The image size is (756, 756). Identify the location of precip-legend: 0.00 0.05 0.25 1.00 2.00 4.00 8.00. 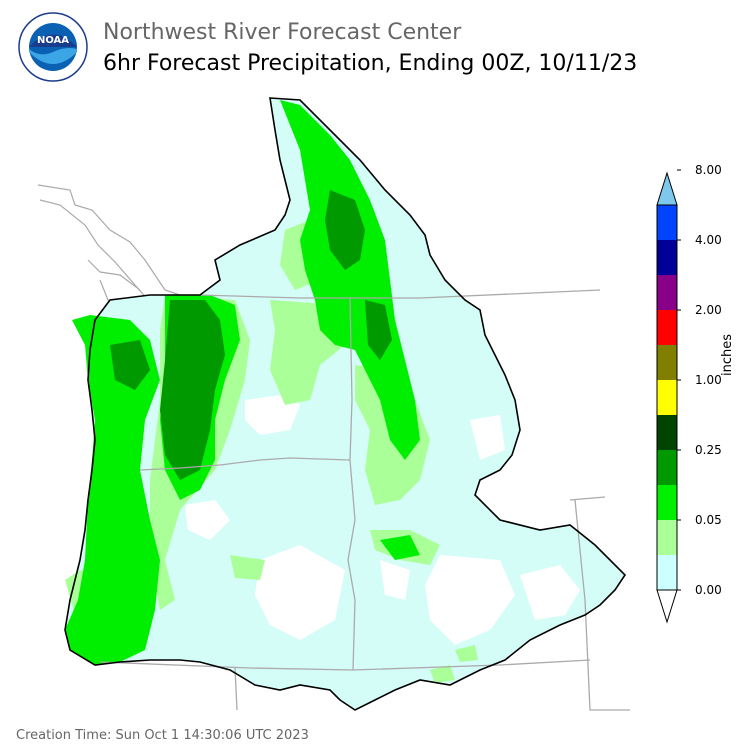
(689, 394).